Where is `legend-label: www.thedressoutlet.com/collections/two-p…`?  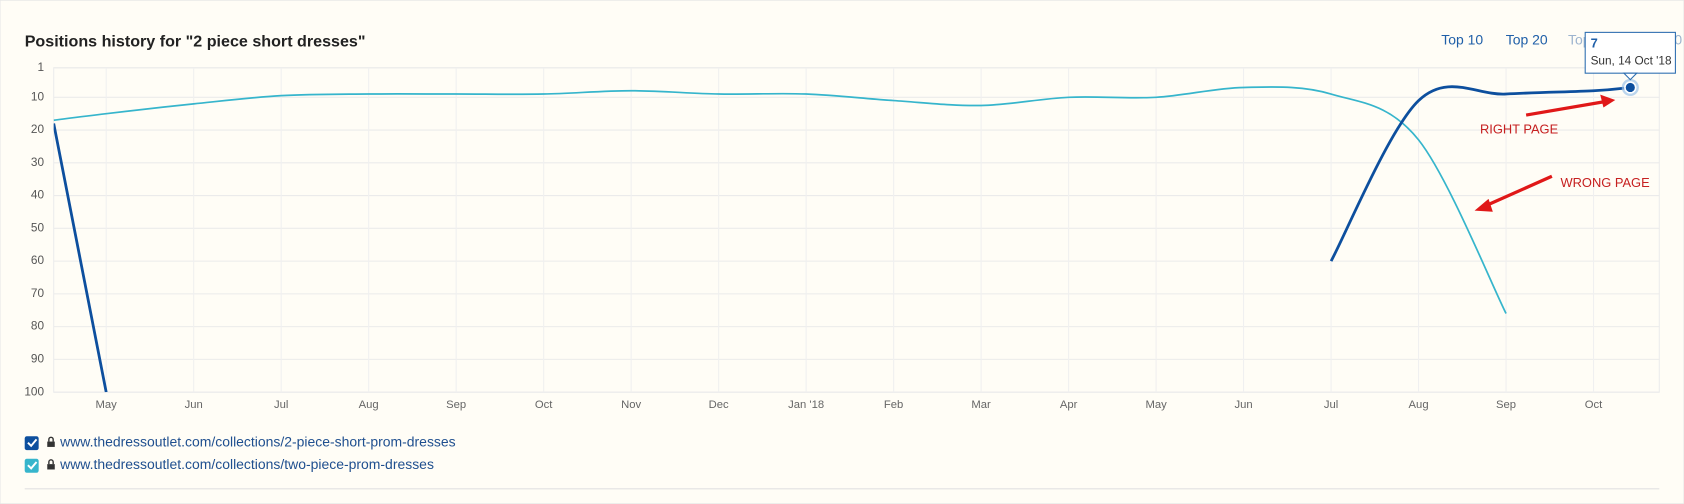 legend-label: www.thedressoutlet.com/collections/two-p… is located at coordinates (246, 464).